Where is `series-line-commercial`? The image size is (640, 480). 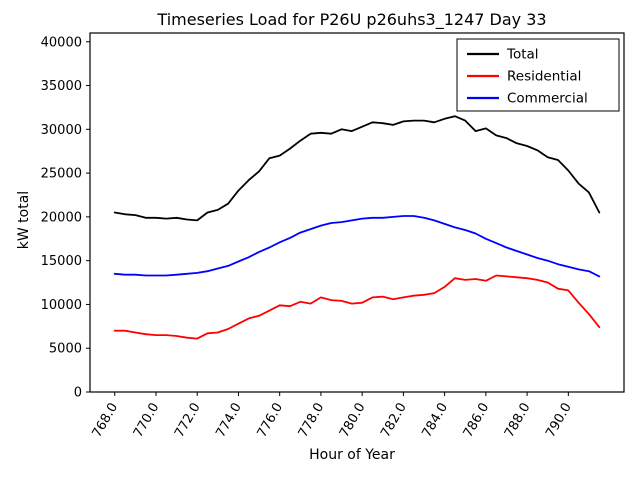 series-line-commercial is located at coordinates (357, 246).